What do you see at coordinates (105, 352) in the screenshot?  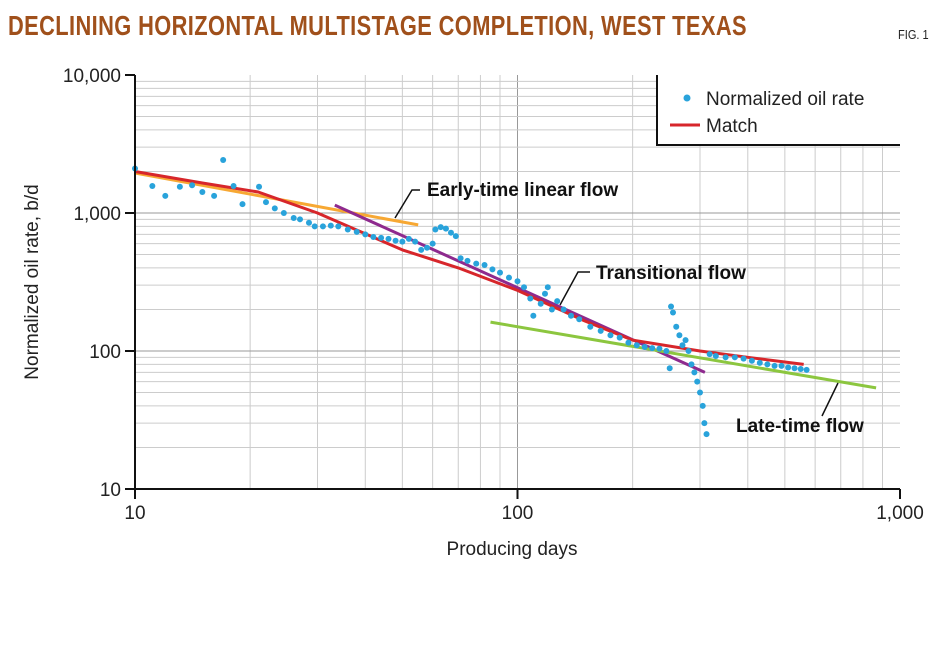 I see `y-tick-label: 100` at bounding box center [105, 352].